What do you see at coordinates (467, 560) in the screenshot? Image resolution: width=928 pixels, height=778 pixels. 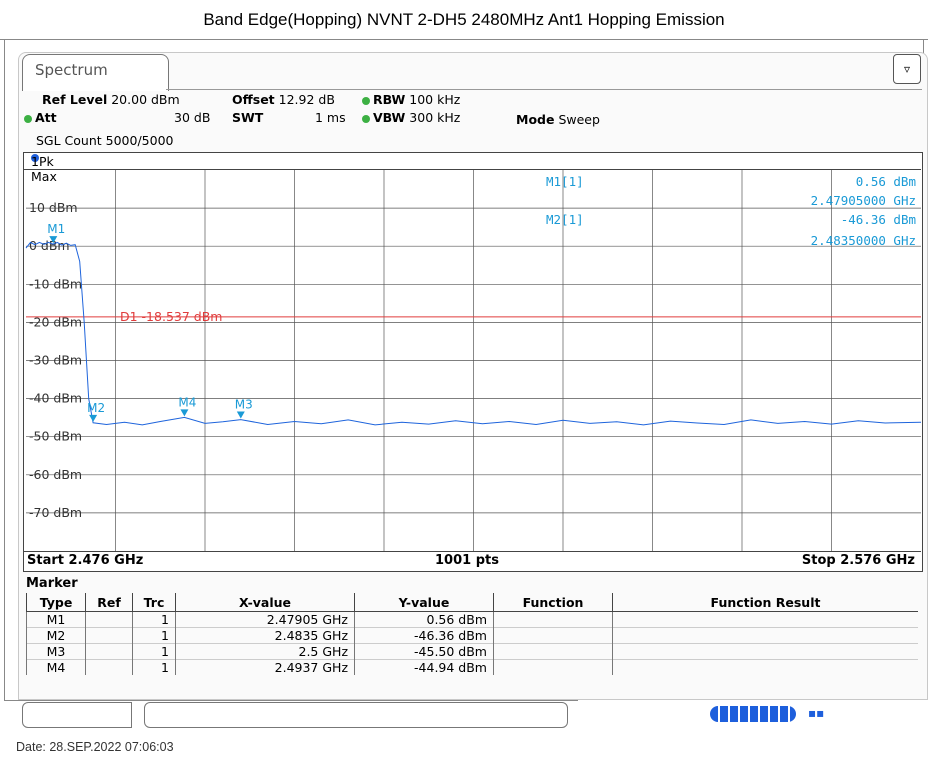 I see `sweep-points-label: 1001 pts` at bounding box center [467, 560].